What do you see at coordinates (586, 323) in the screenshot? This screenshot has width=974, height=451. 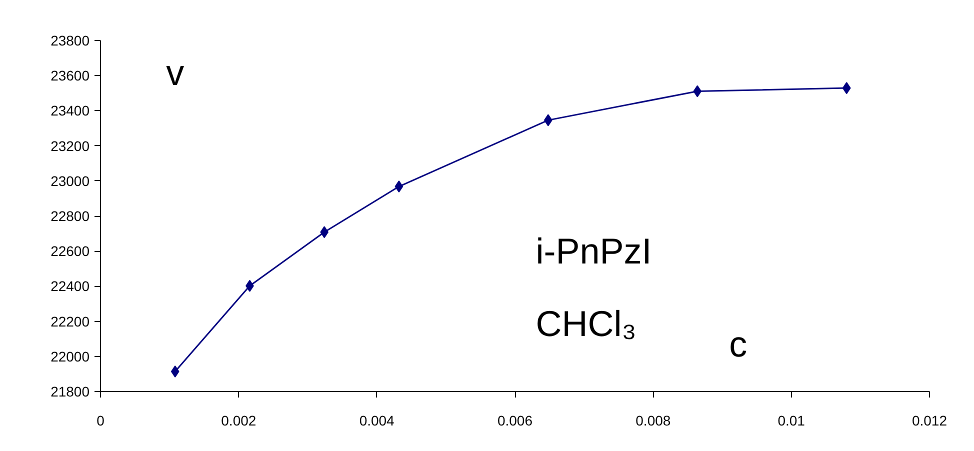 I see `annotation: CHCl₃` at bounding box center [586, 323].